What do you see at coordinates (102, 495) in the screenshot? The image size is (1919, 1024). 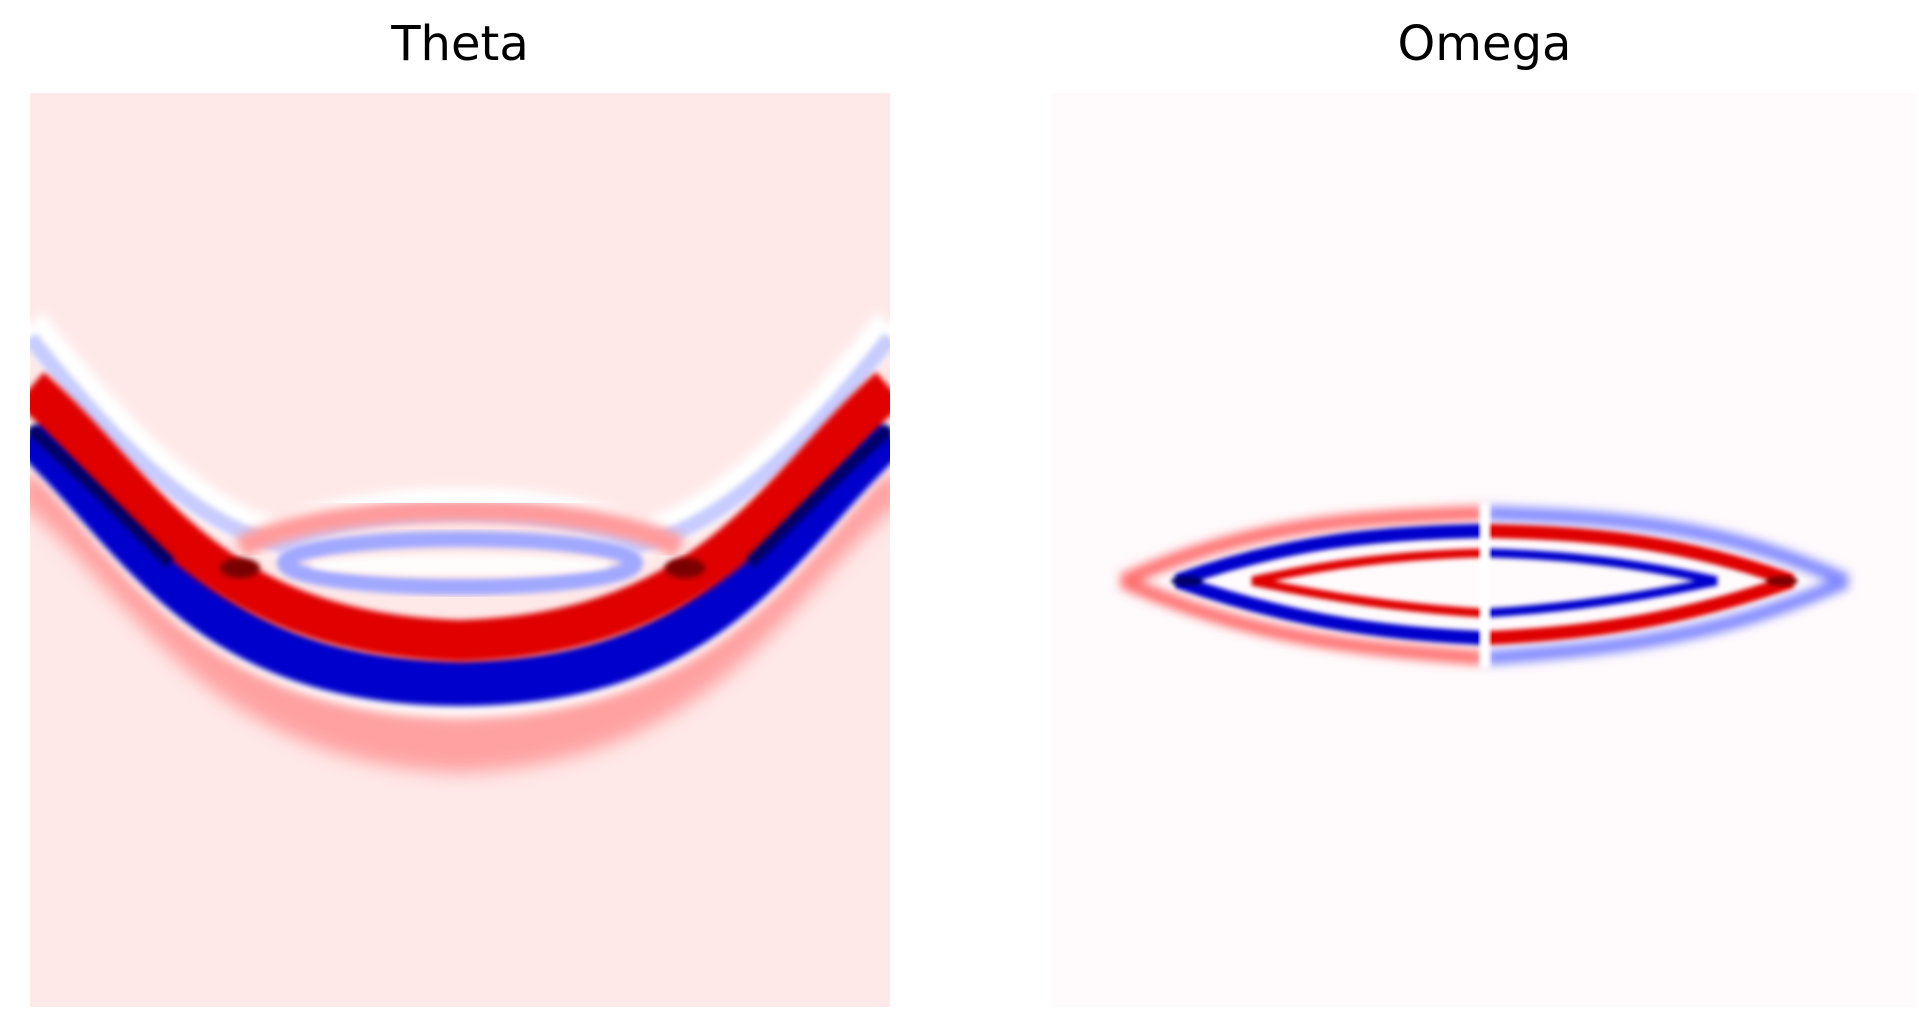 I see `theta-left-dark-blue-edge` at bounding box center [102, 495].